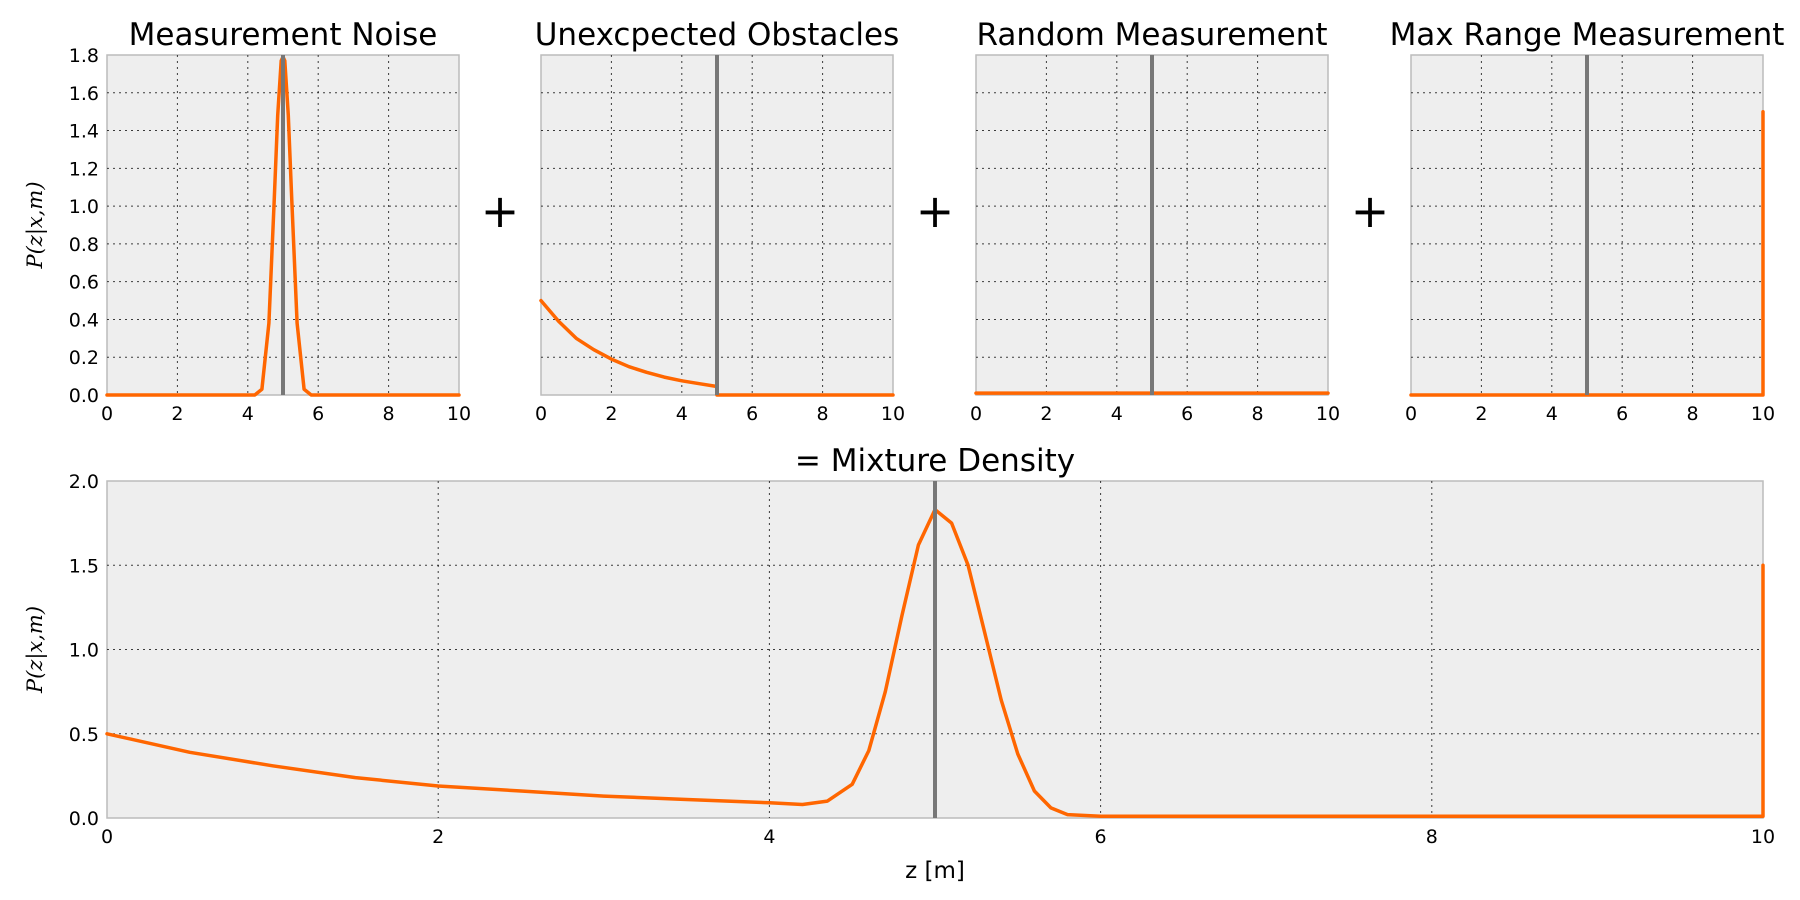  I want to click on mixture-ytick-label: 2.0, so click(84, 482).